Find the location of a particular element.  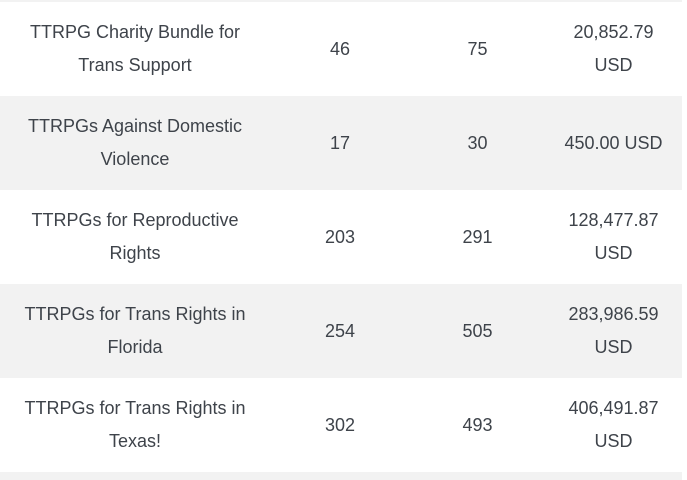

bundle-name-cell: TTRPGs for Reproductive Rights is located at coordinates (135, 236).